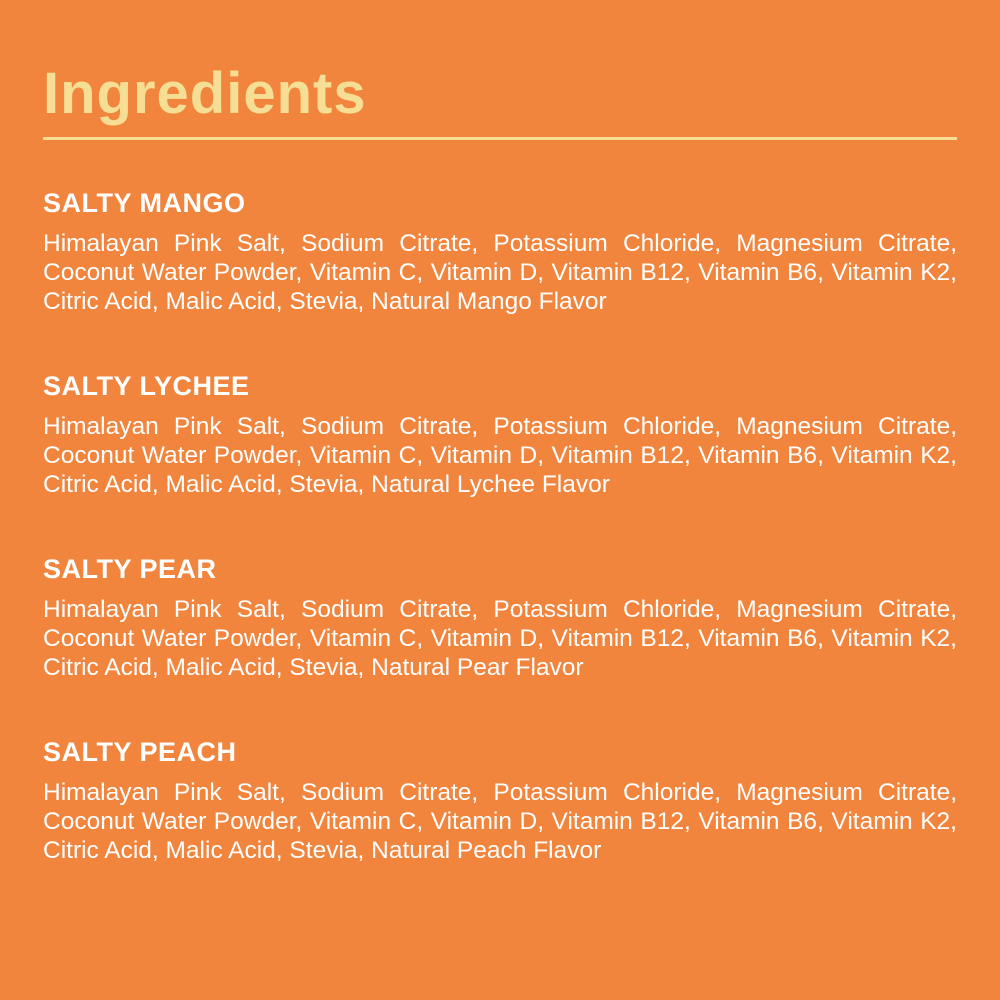 The height and width of the screenshot is (1000, 1000). What do you see at coordinates (130, 568) in the screenshot?
I see `section-heading: SALTY PEAR` at bounding box center [130, 568].